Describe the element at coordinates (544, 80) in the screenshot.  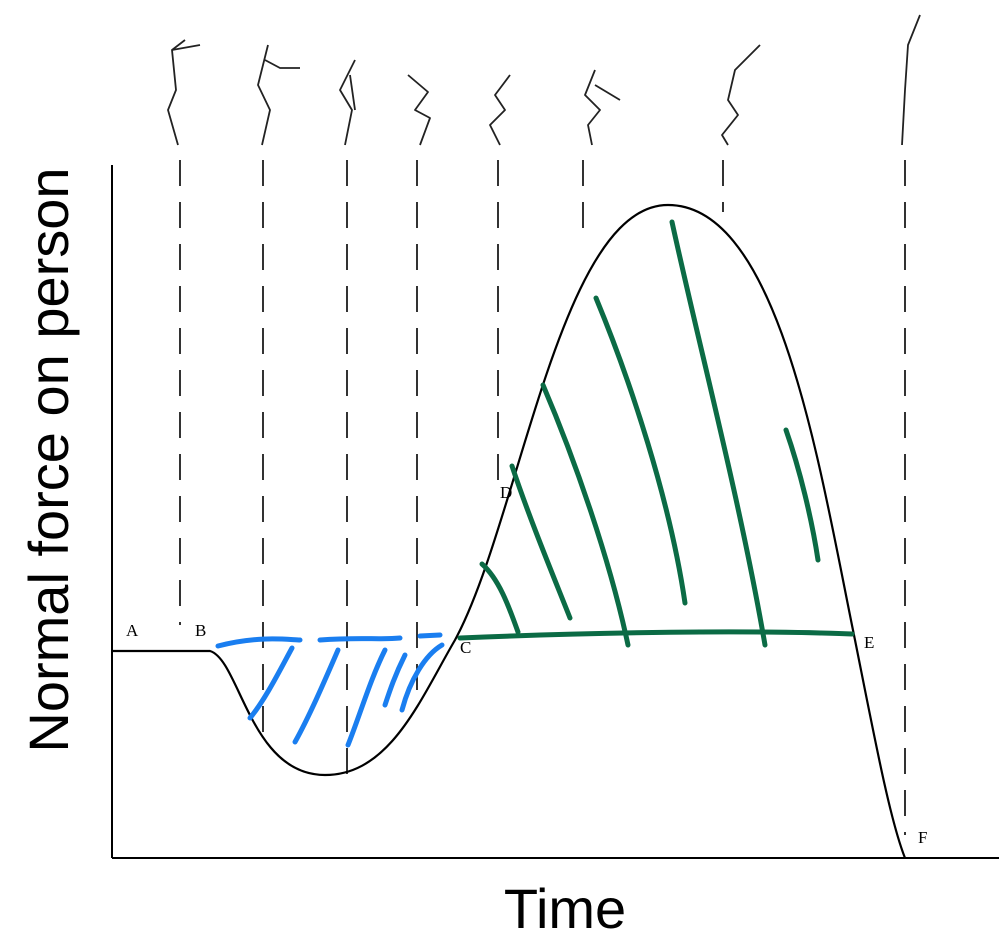
I see `stick-figures` at that location.